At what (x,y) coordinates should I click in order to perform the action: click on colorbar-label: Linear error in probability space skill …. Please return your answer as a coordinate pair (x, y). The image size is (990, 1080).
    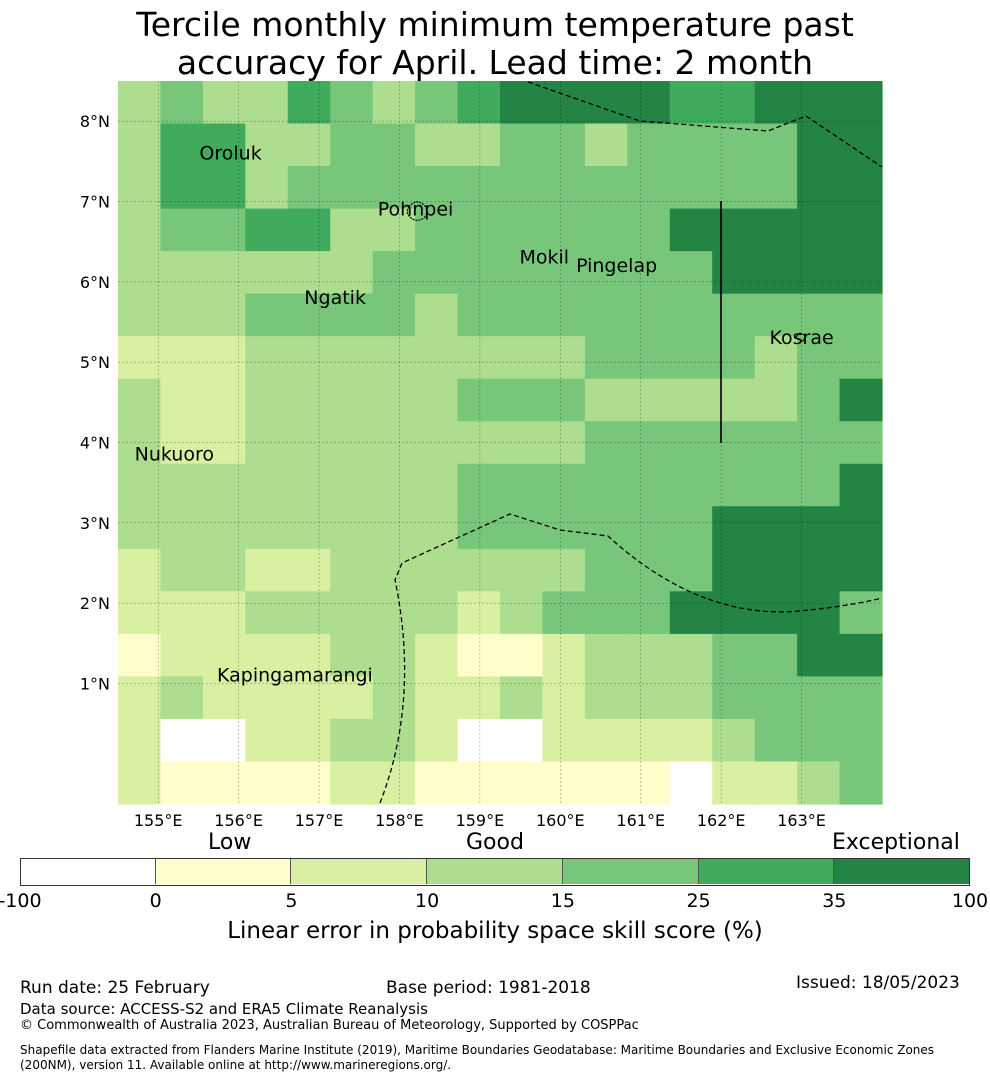
    Looking at the image, I should click on (495, 931).